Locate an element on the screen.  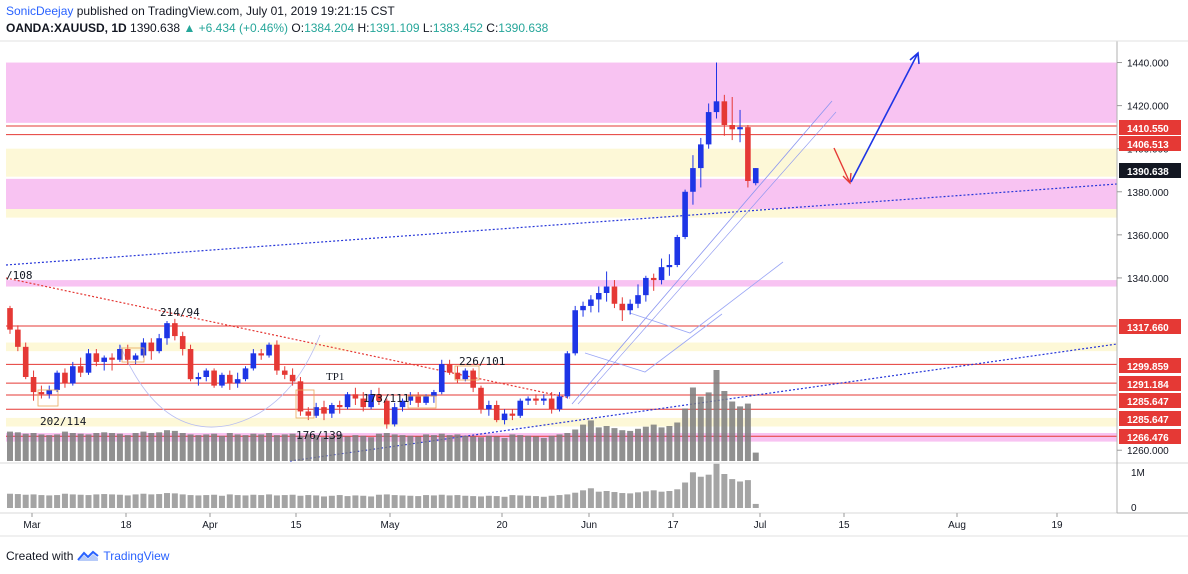
annotation-label: /108 is located at coordinates (19, 275).